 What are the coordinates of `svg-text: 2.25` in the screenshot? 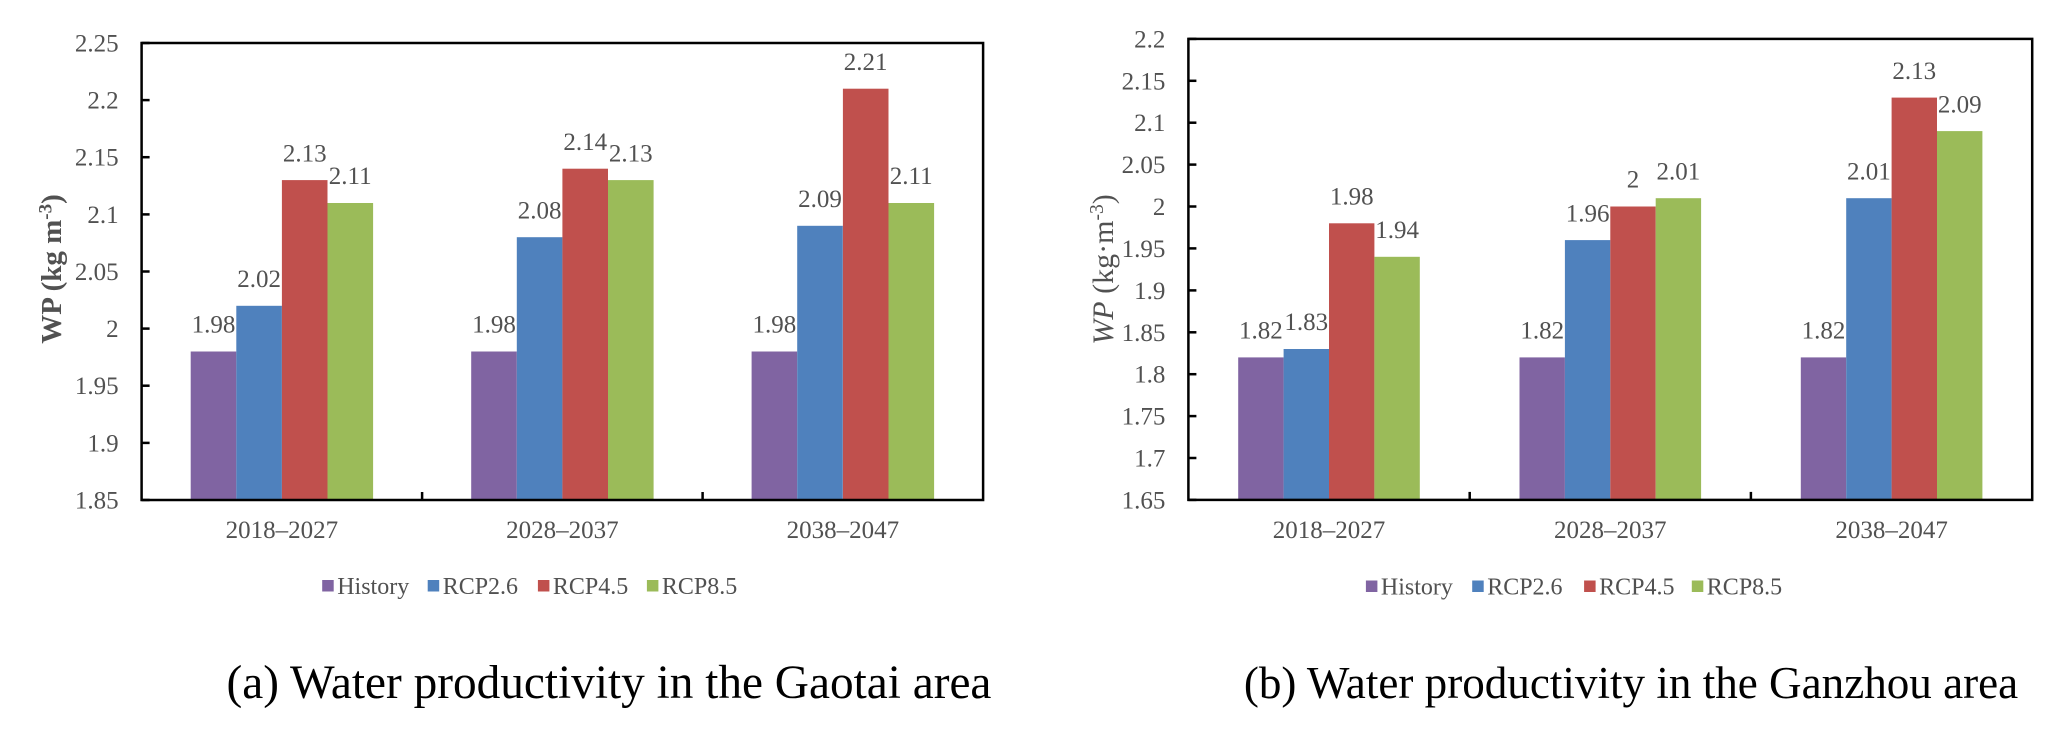 It's located at (97, 44).